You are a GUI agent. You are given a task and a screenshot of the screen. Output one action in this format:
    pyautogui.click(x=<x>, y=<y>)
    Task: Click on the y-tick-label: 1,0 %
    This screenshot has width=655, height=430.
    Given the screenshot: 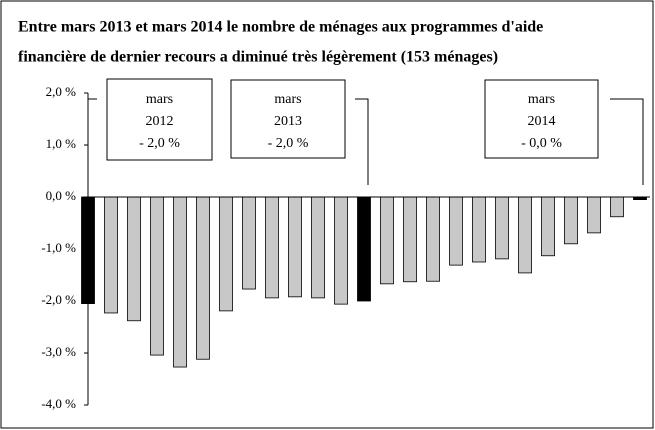 What is the action you would take?
    pyautogui.click(x=61, y=143)
    